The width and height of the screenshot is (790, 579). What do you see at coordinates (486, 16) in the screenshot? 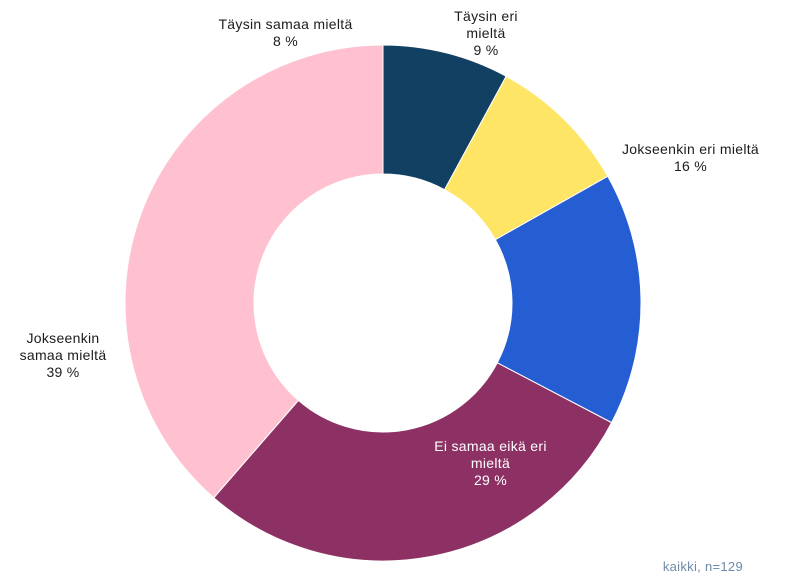
I see `label-taysin-eri-mielta-name-1: Täysin eri` at bounding box center [486, 16].